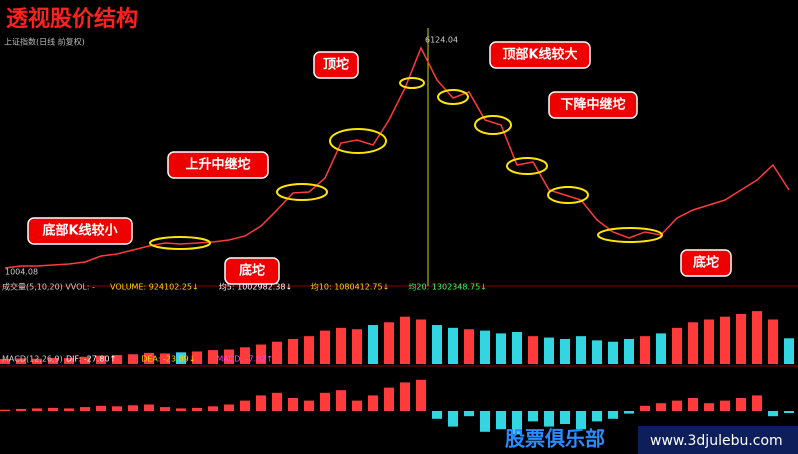 The height and width of the screenshot is (454, 798). I want to click on annotation: 顶坨, so click(336, 65).